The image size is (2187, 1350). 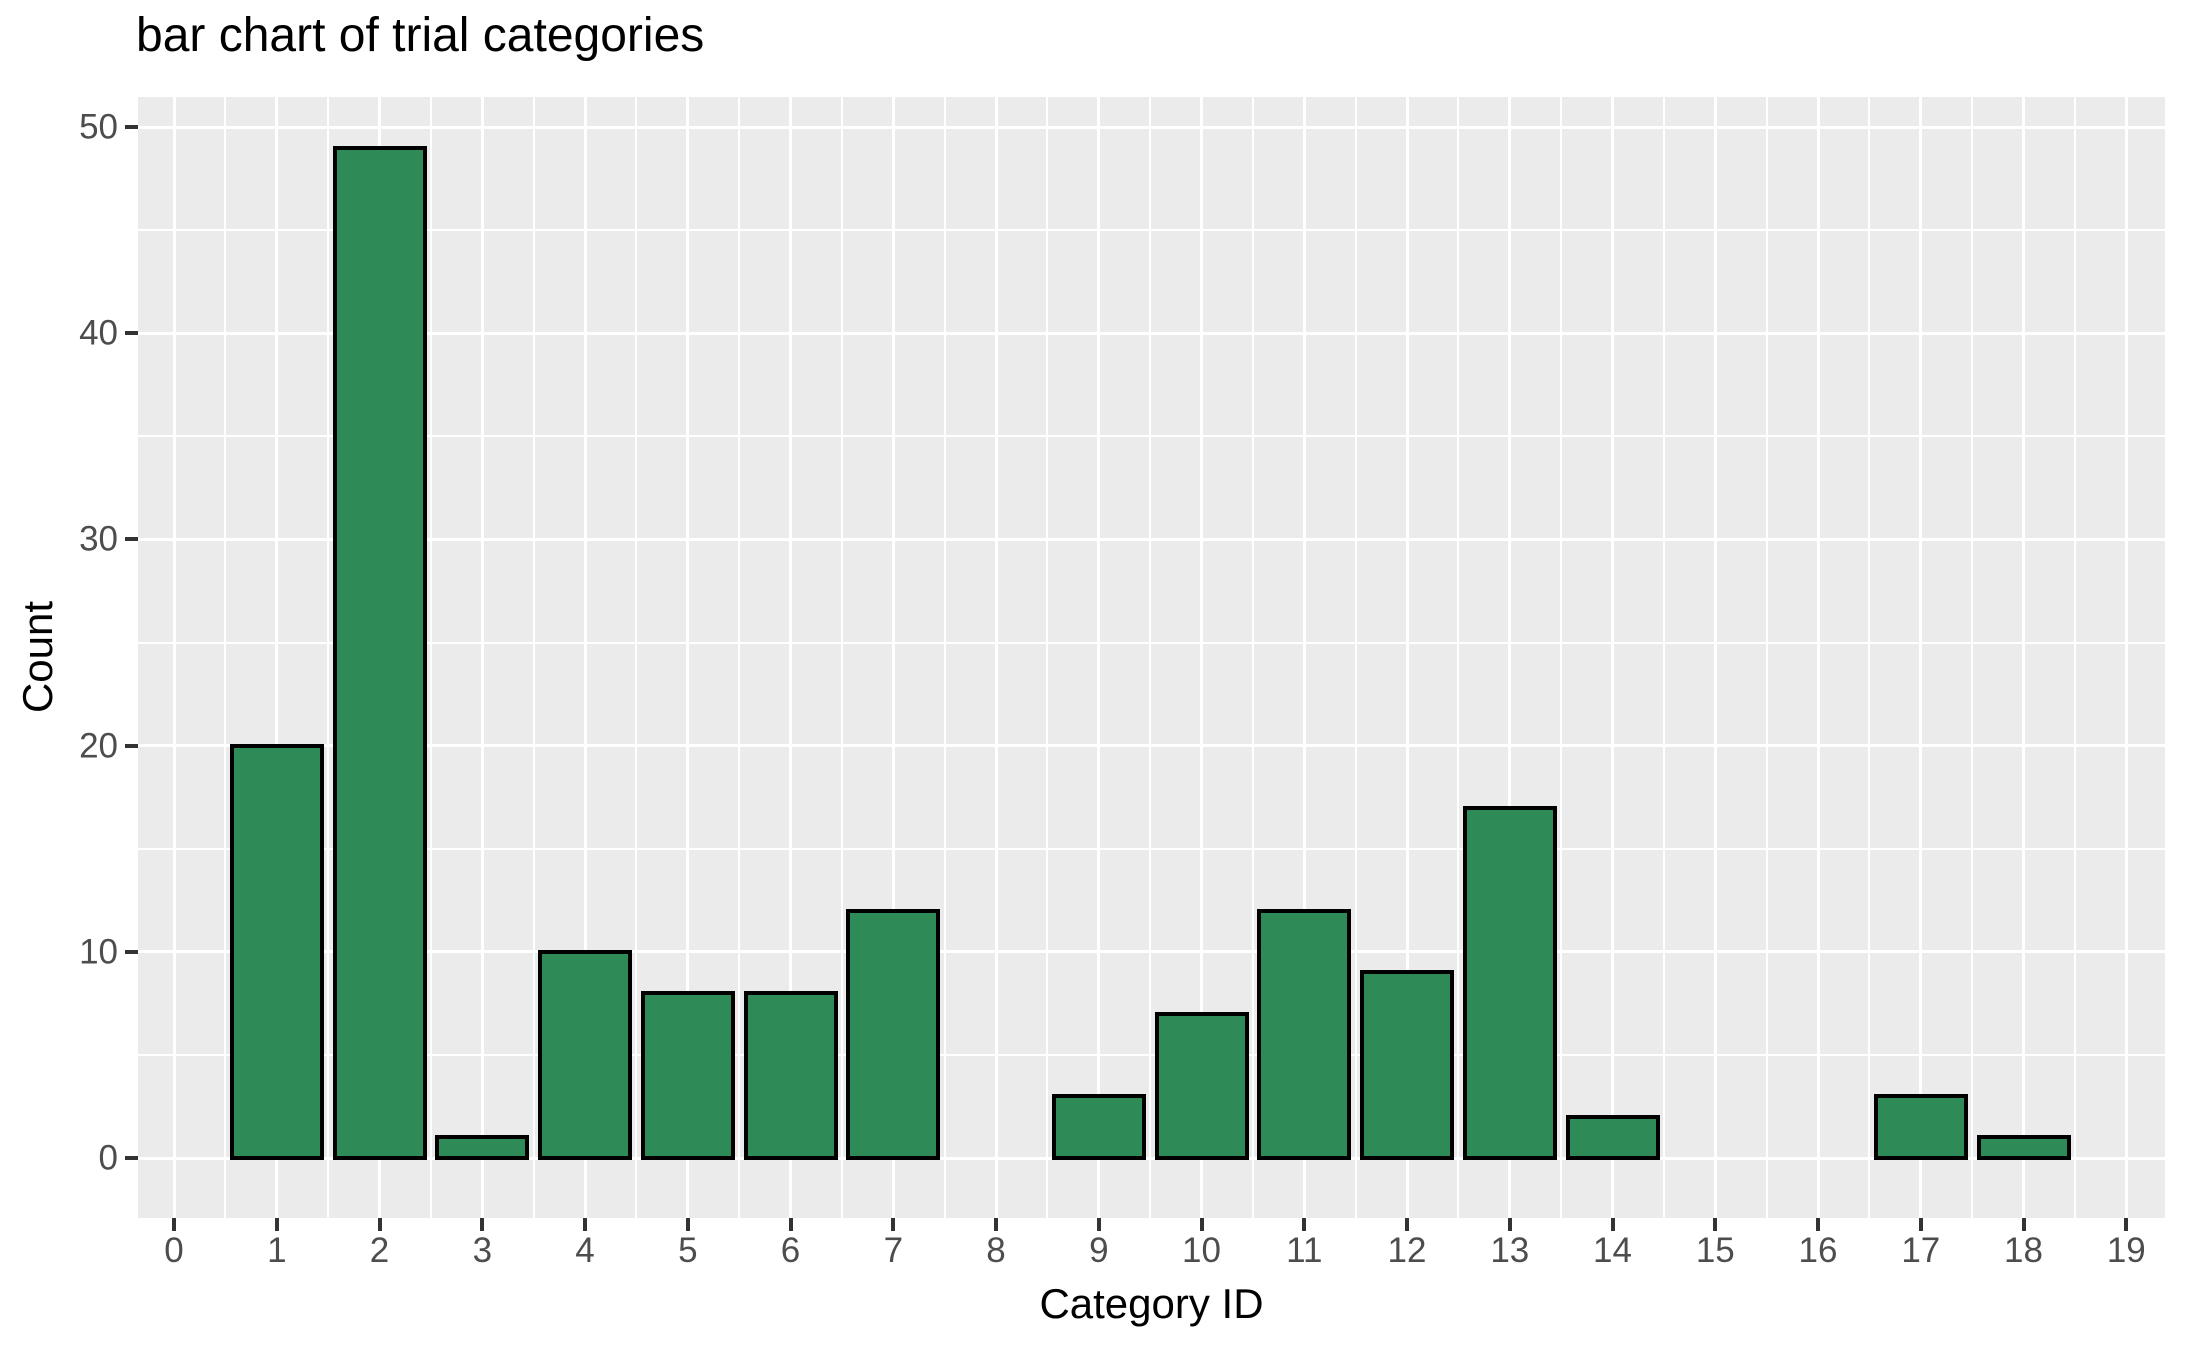 What do you see at coordinates (98, 333) in the screenshot?
I see `y-tick-label-40: 40` at bounding box center [98, 333].